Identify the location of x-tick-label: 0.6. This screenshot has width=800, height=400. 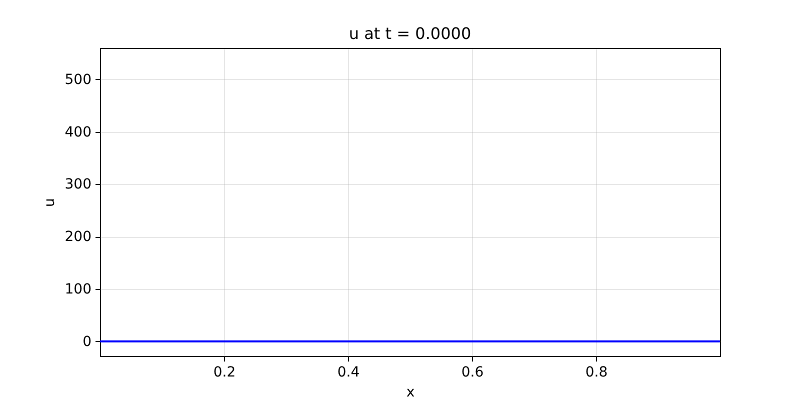
(472, 372).